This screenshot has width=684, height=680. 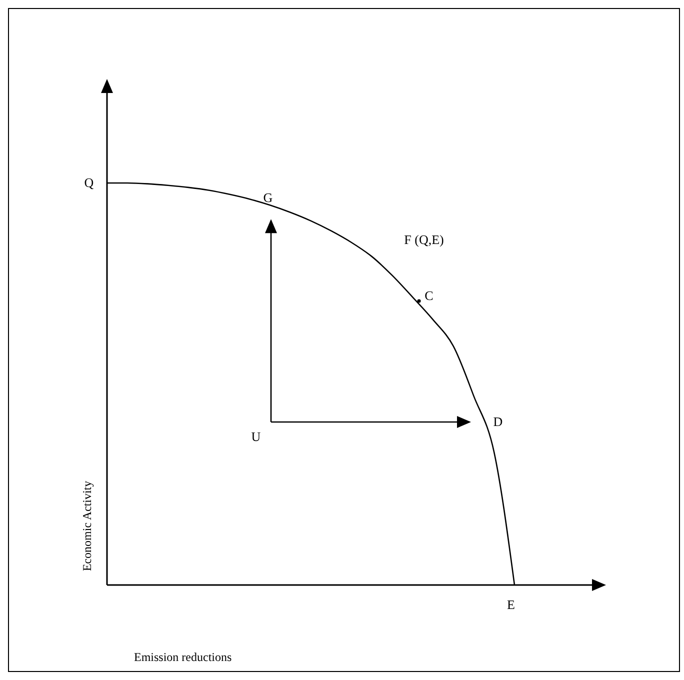 What do you see at coordinates (429, 295) in the screenshot?
I see `annotation: C` at bounding box center [429, 295].